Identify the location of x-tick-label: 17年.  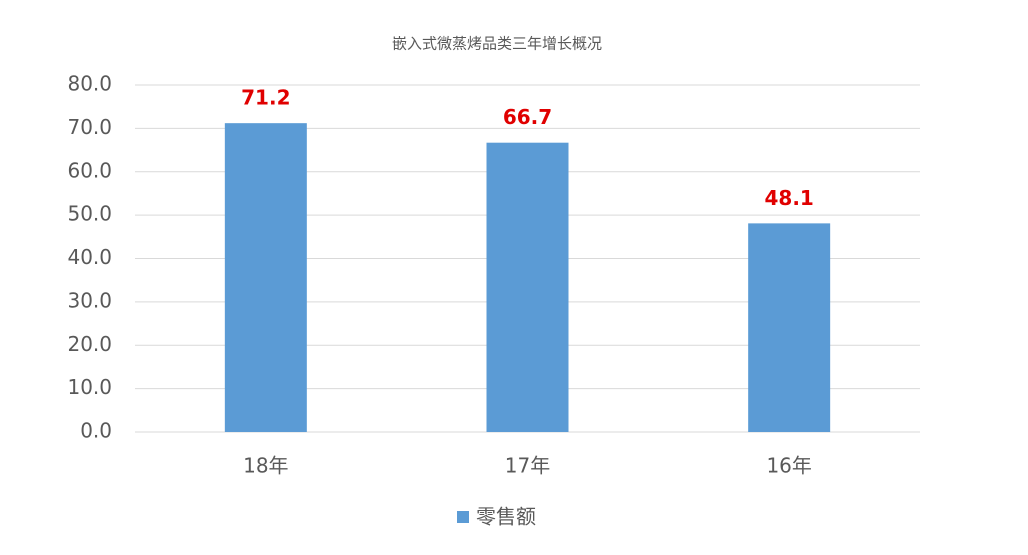
(527, 466).